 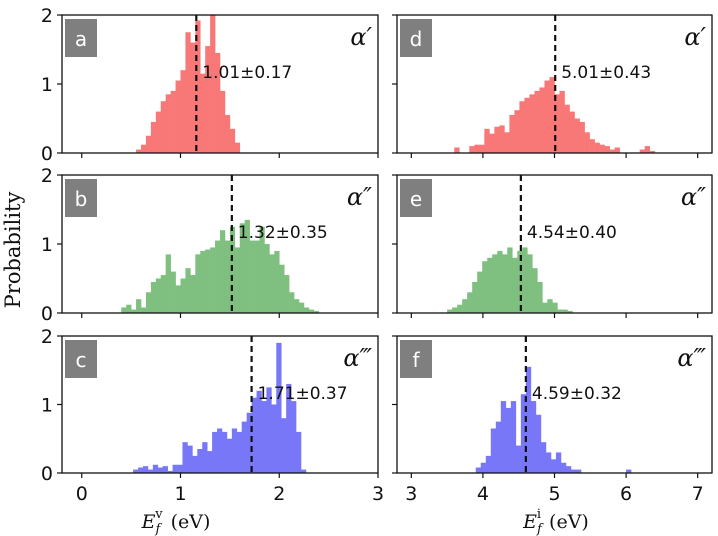 I want to click on panel-label-d: d, so click(x=416, y=39).